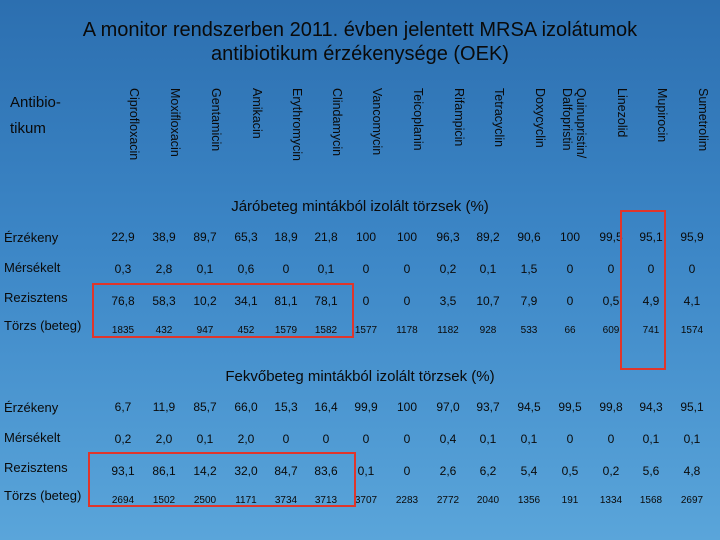 The width and height of the screenshot is (720, 540). I want to click on table-cell: 21,8, so click(326, 237).